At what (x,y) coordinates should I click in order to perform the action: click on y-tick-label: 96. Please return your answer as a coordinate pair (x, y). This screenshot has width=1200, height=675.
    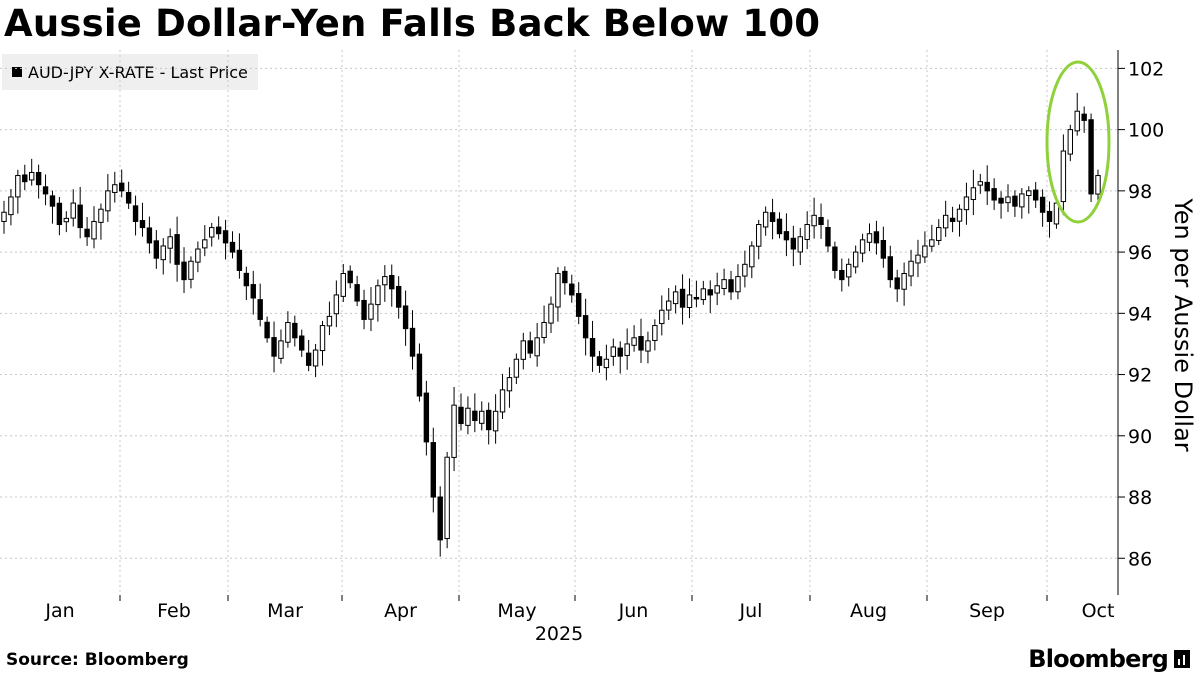
    Looking at the image, I should click on (1140, 253).